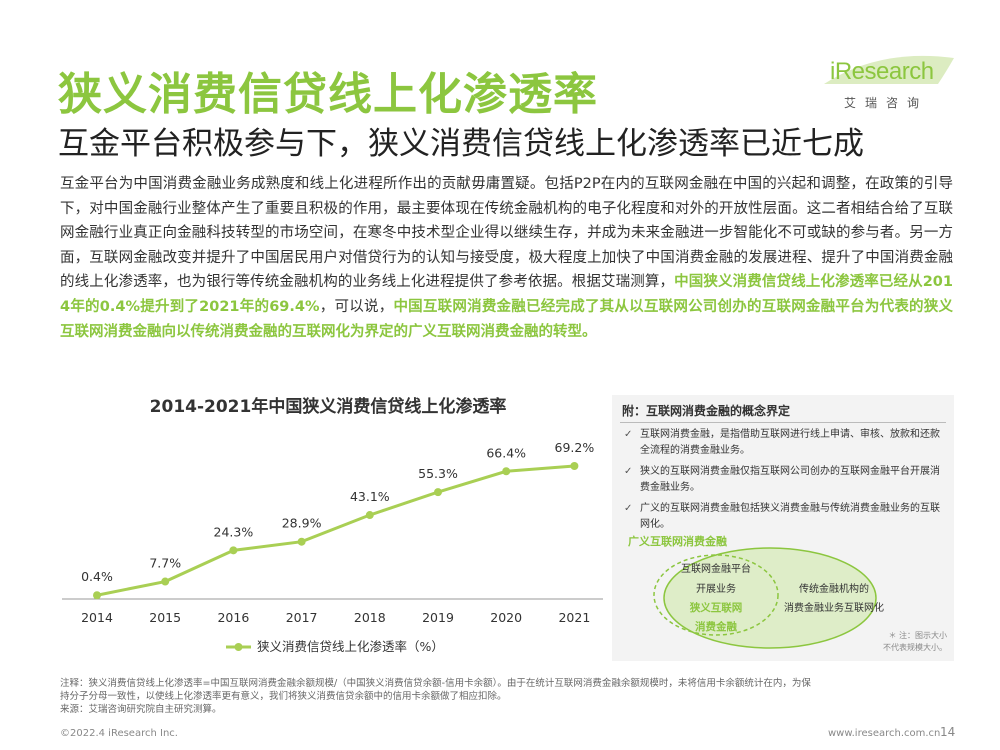 This screenshot has width=1000, height=750. I want to click on logo-wordmark: iResearch, so click(882, 71).